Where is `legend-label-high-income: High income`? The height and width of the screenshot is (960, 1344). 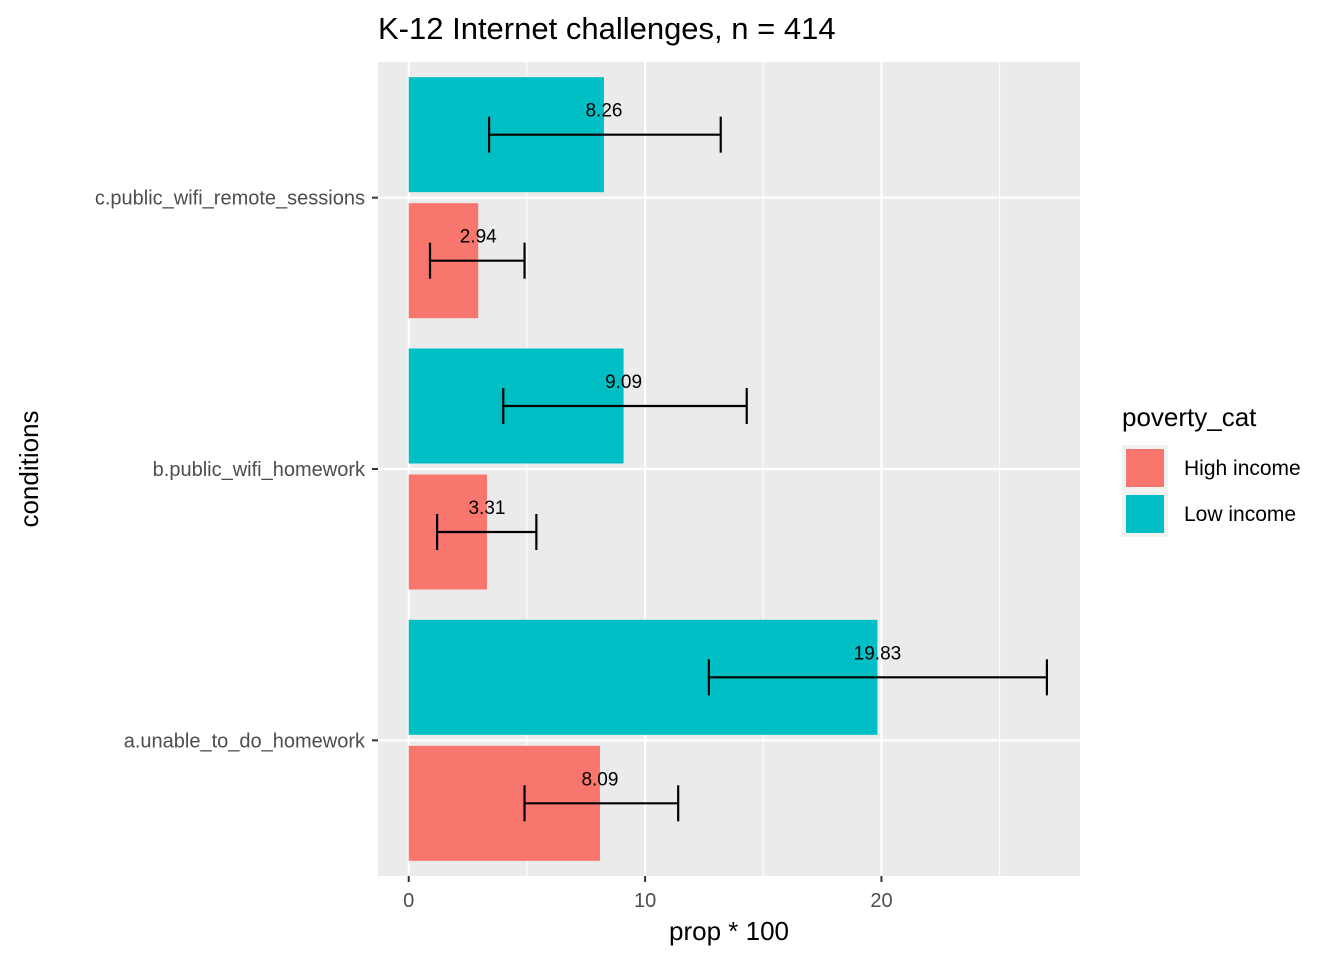 legend-label-high-income: High income is located at coordinates (1242, 468).